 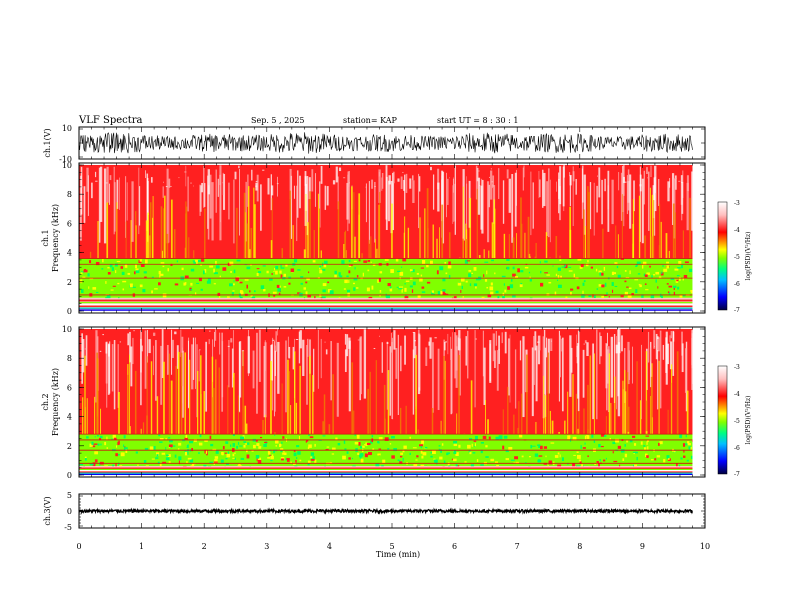 I want to click on time-tick-label: 10, so click(x=705, y=546).